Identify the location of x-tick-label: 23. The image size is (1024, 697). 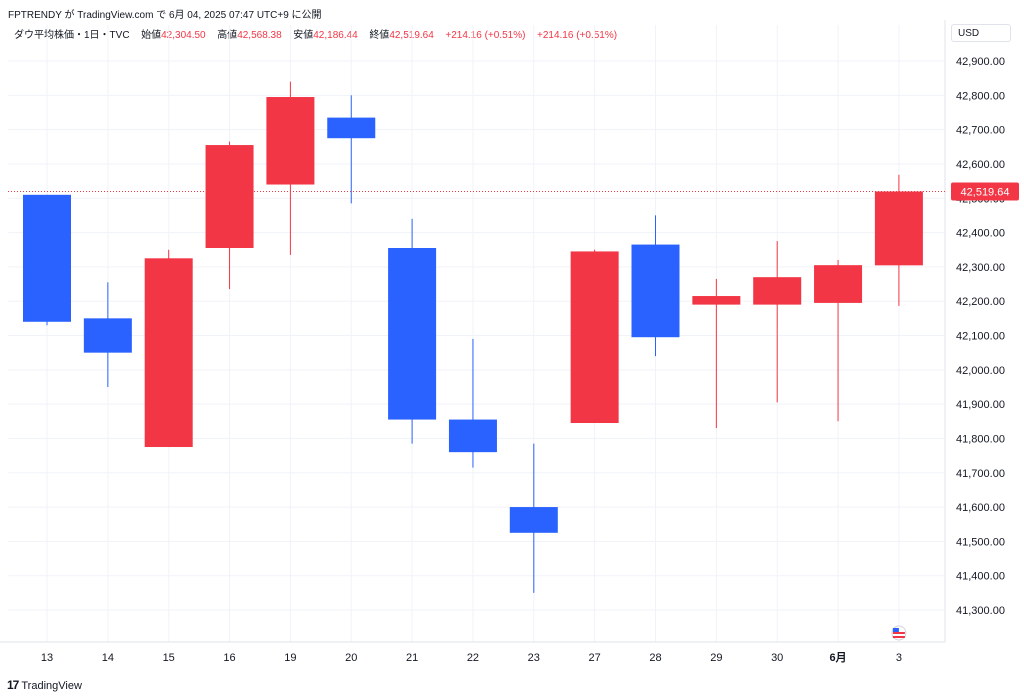
(534, 658).